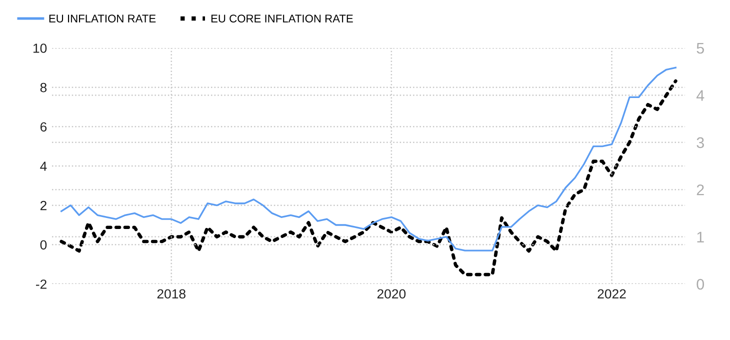 The image size is (730, 340). I want to click on y-tick-label: 6, so click(43, 127).